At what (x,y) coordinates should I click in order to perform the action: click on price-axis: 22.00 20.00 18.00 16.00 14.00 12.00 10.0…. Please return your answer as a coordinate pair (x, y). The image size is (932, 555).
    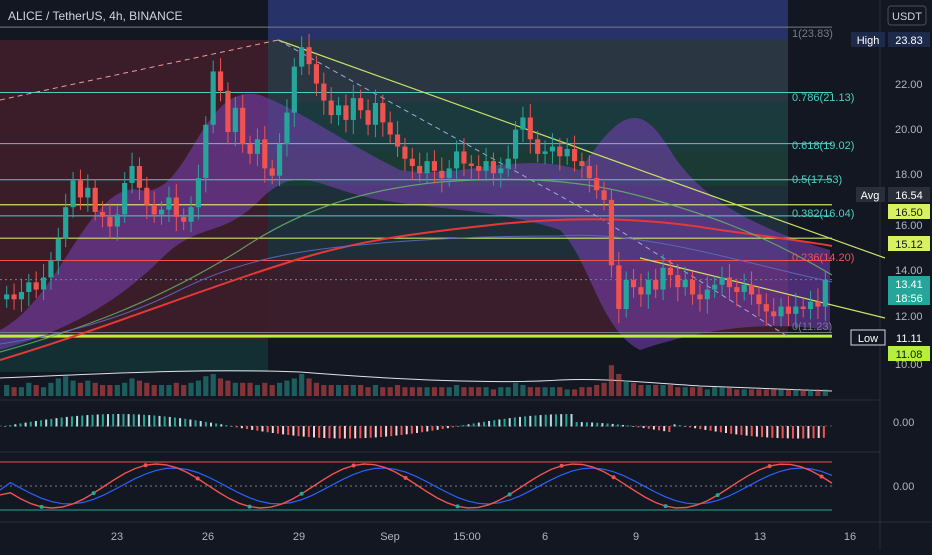
    Looking at the image, I should click on (890, 201).